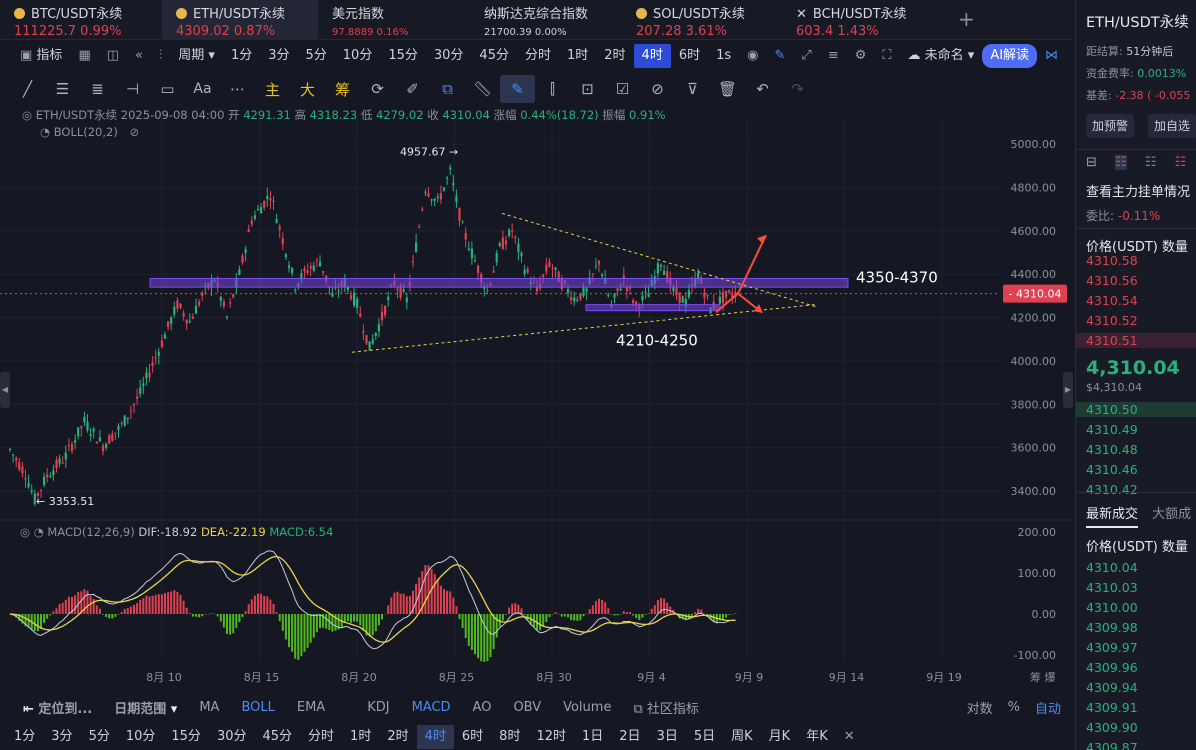 This screenshot has height=750, width=1196. Describe the element at coordinates (99, 736) in the screenshot. I see `period-button: 5分` at that location.